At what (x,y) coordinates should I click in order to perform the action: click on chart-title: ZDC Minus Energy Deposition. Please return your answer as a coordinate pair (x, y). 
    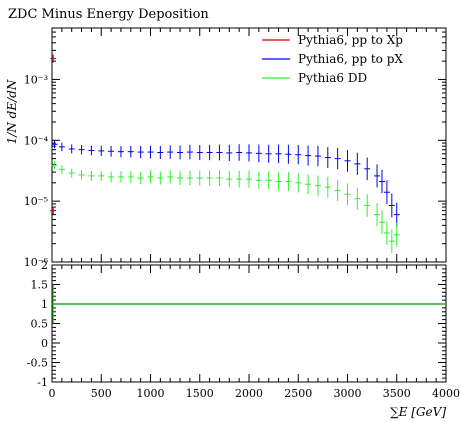
    Looking at the image, I should click on (108, 14).